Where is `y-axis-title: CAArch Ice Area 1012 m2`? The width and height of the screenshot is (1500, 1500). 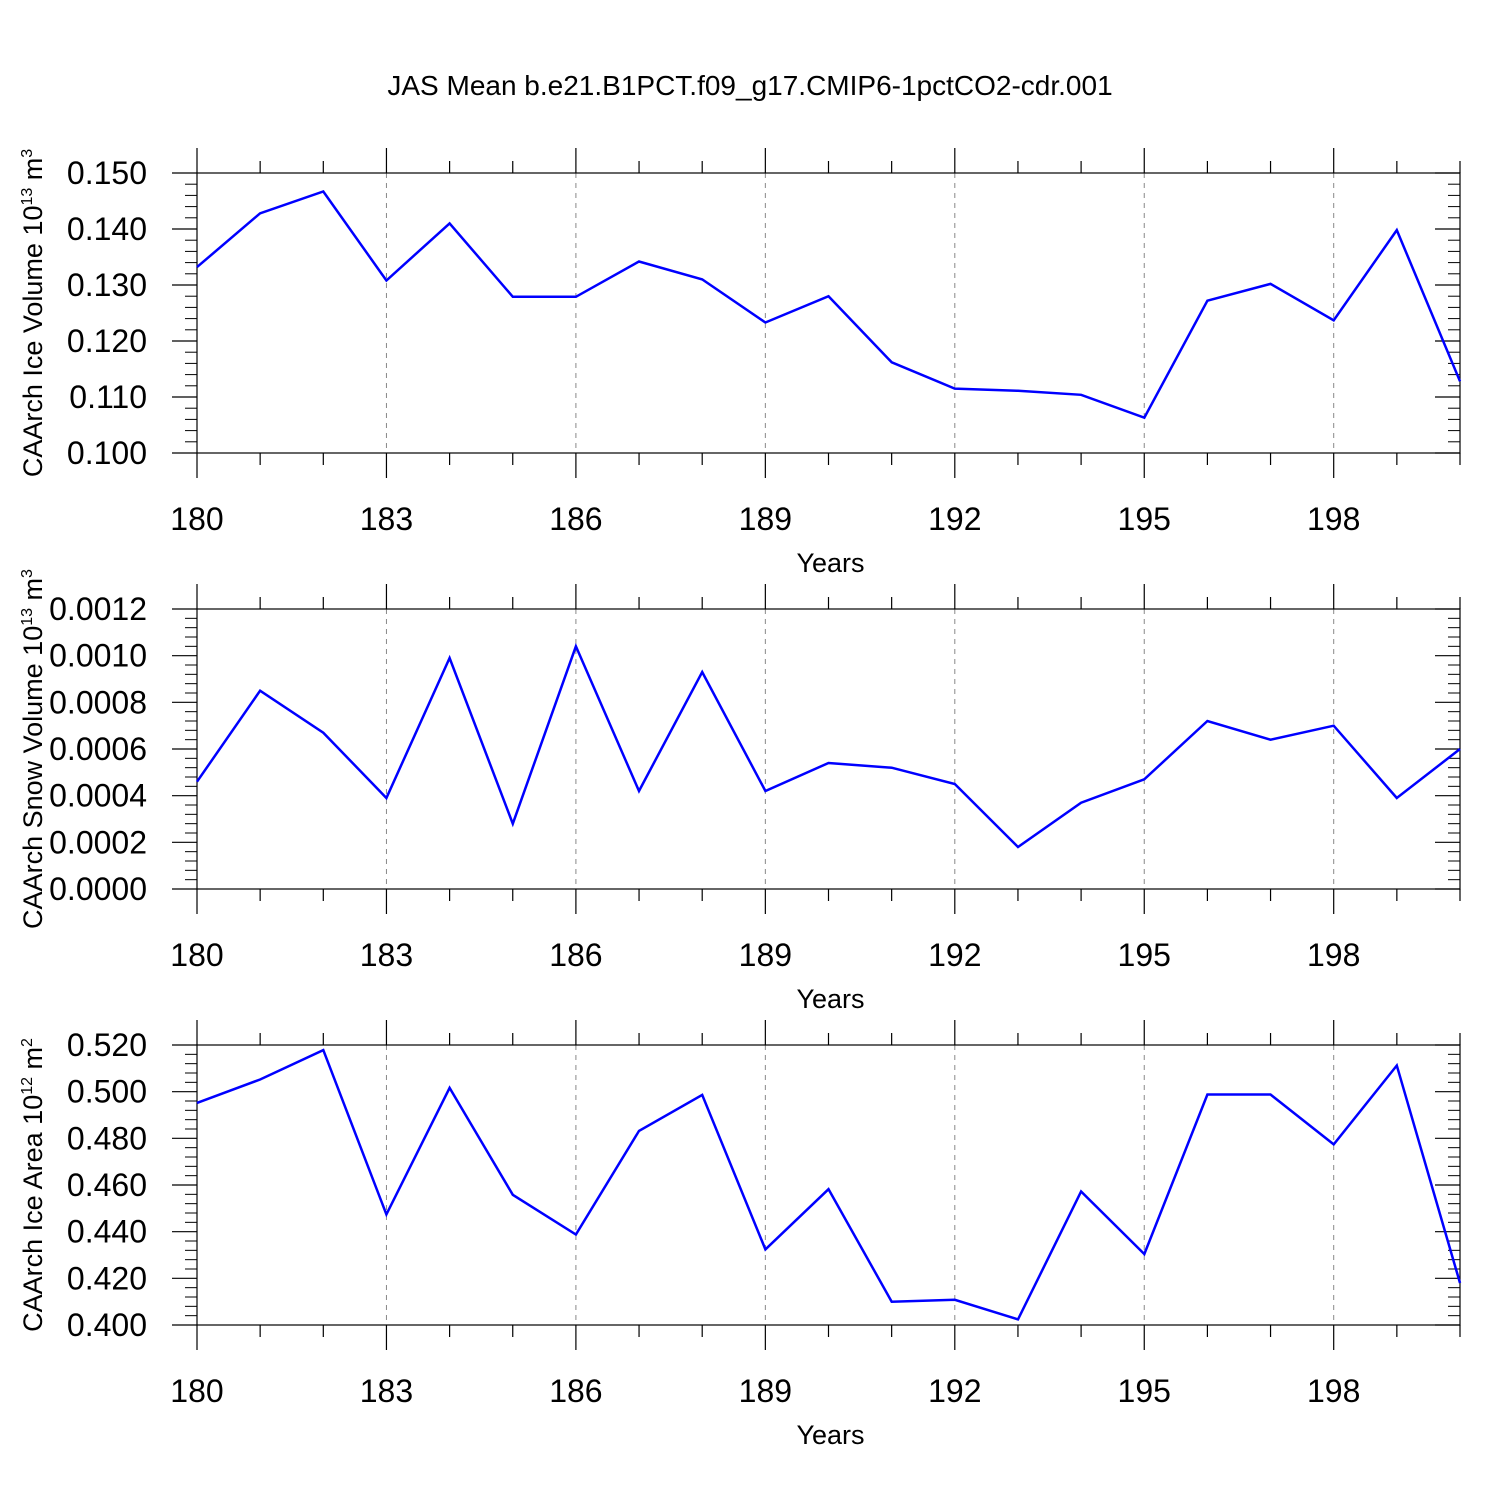 y-axis-title: CAArch Ice Area 1012 m2 is located at coordinates (33, 1185).